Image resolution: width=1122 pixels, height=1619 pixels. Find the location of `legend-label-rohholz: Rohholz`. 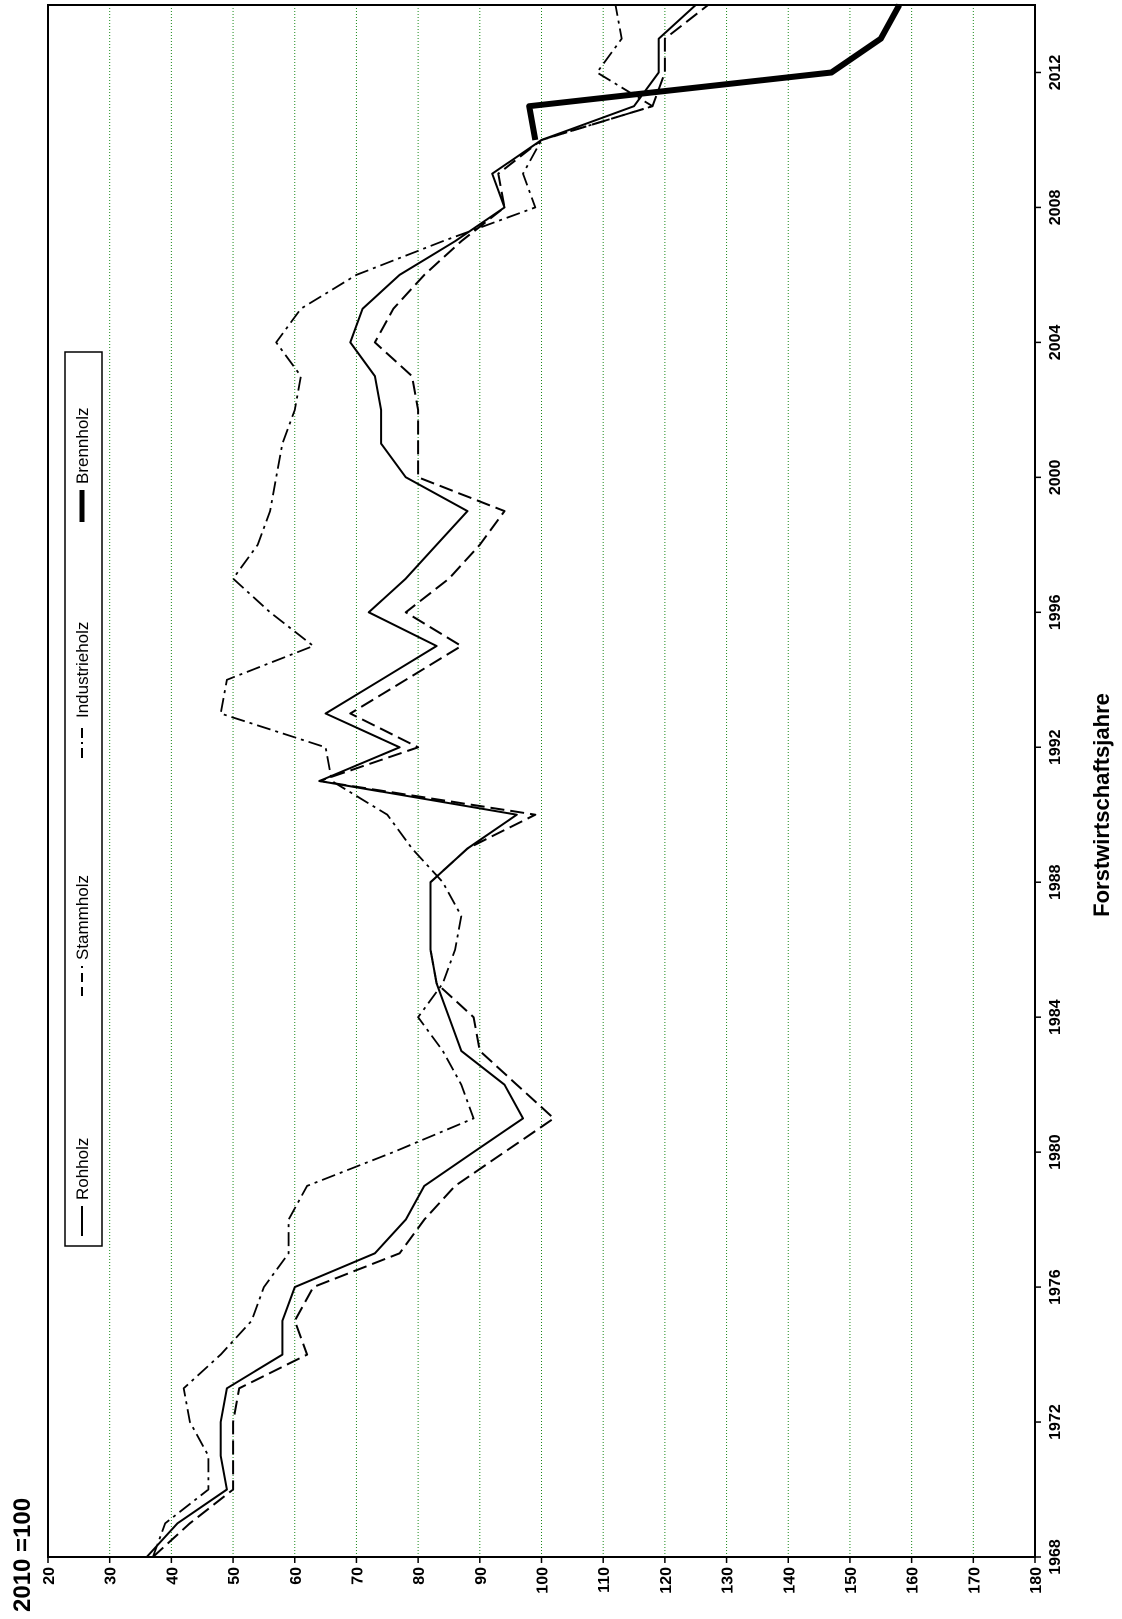

legend-label-rohholz: Rohholz is located at coordinates (82, 1169).